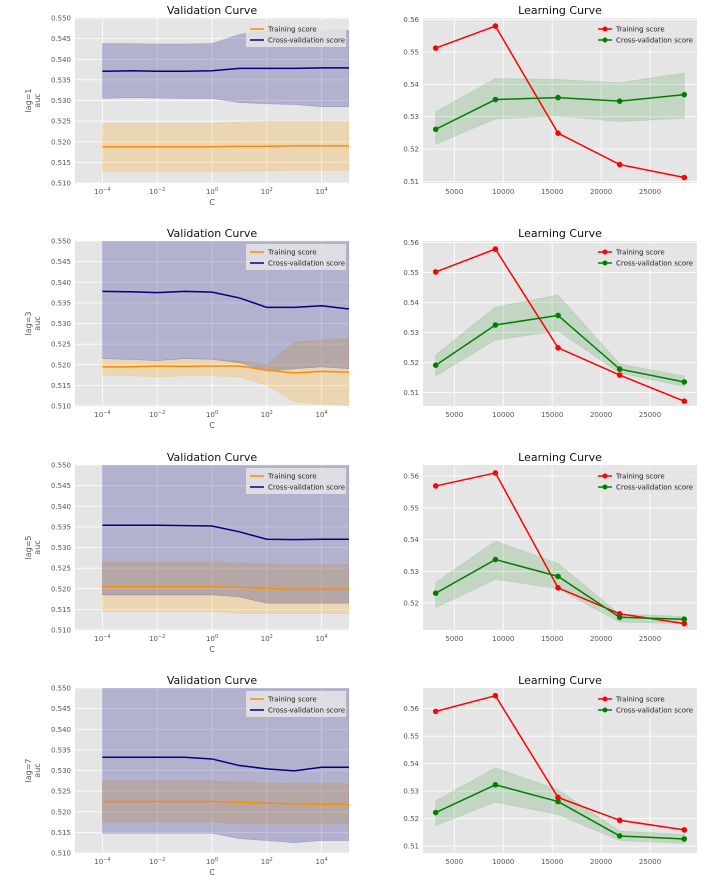 The width and height of the screenshot is (715, 882). What do you see at coordinates (212, 10) in the screenshot?
I see `chart-title: Validation Curve` at bounding box center [212, 10].